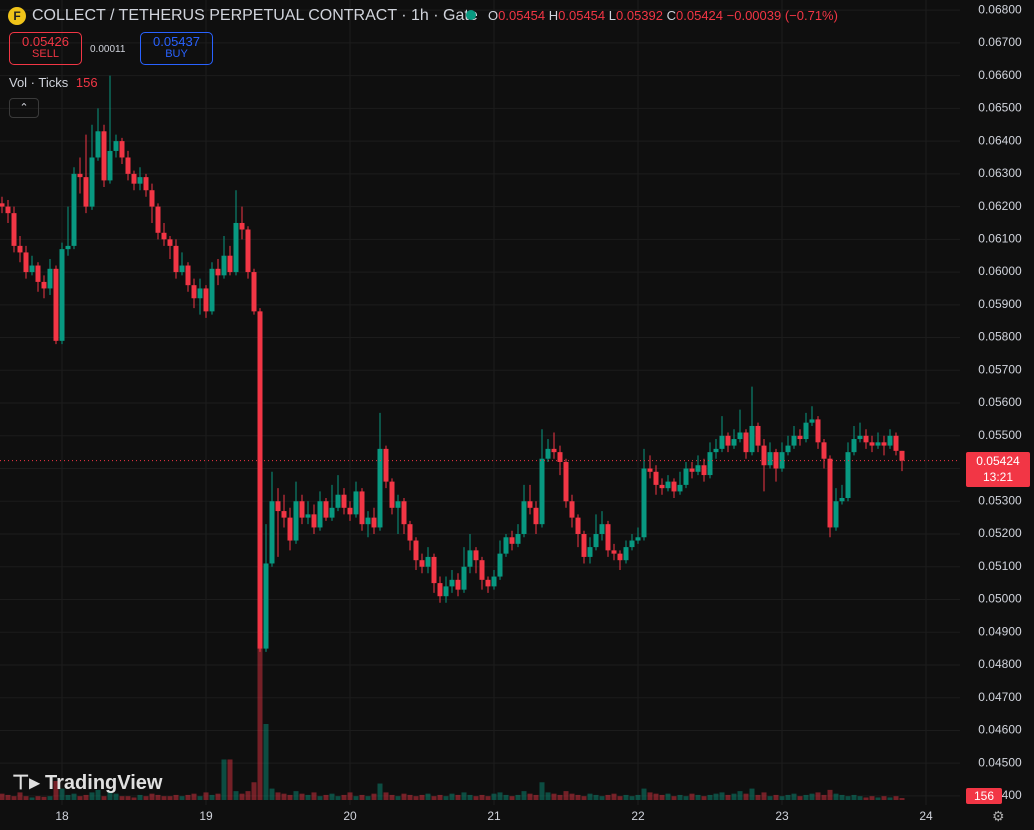  What do you see at coordinates (1000, 304) in the screenshot?
I see `y-tick-label: 0.05900` at bounding box center [1000, 304].